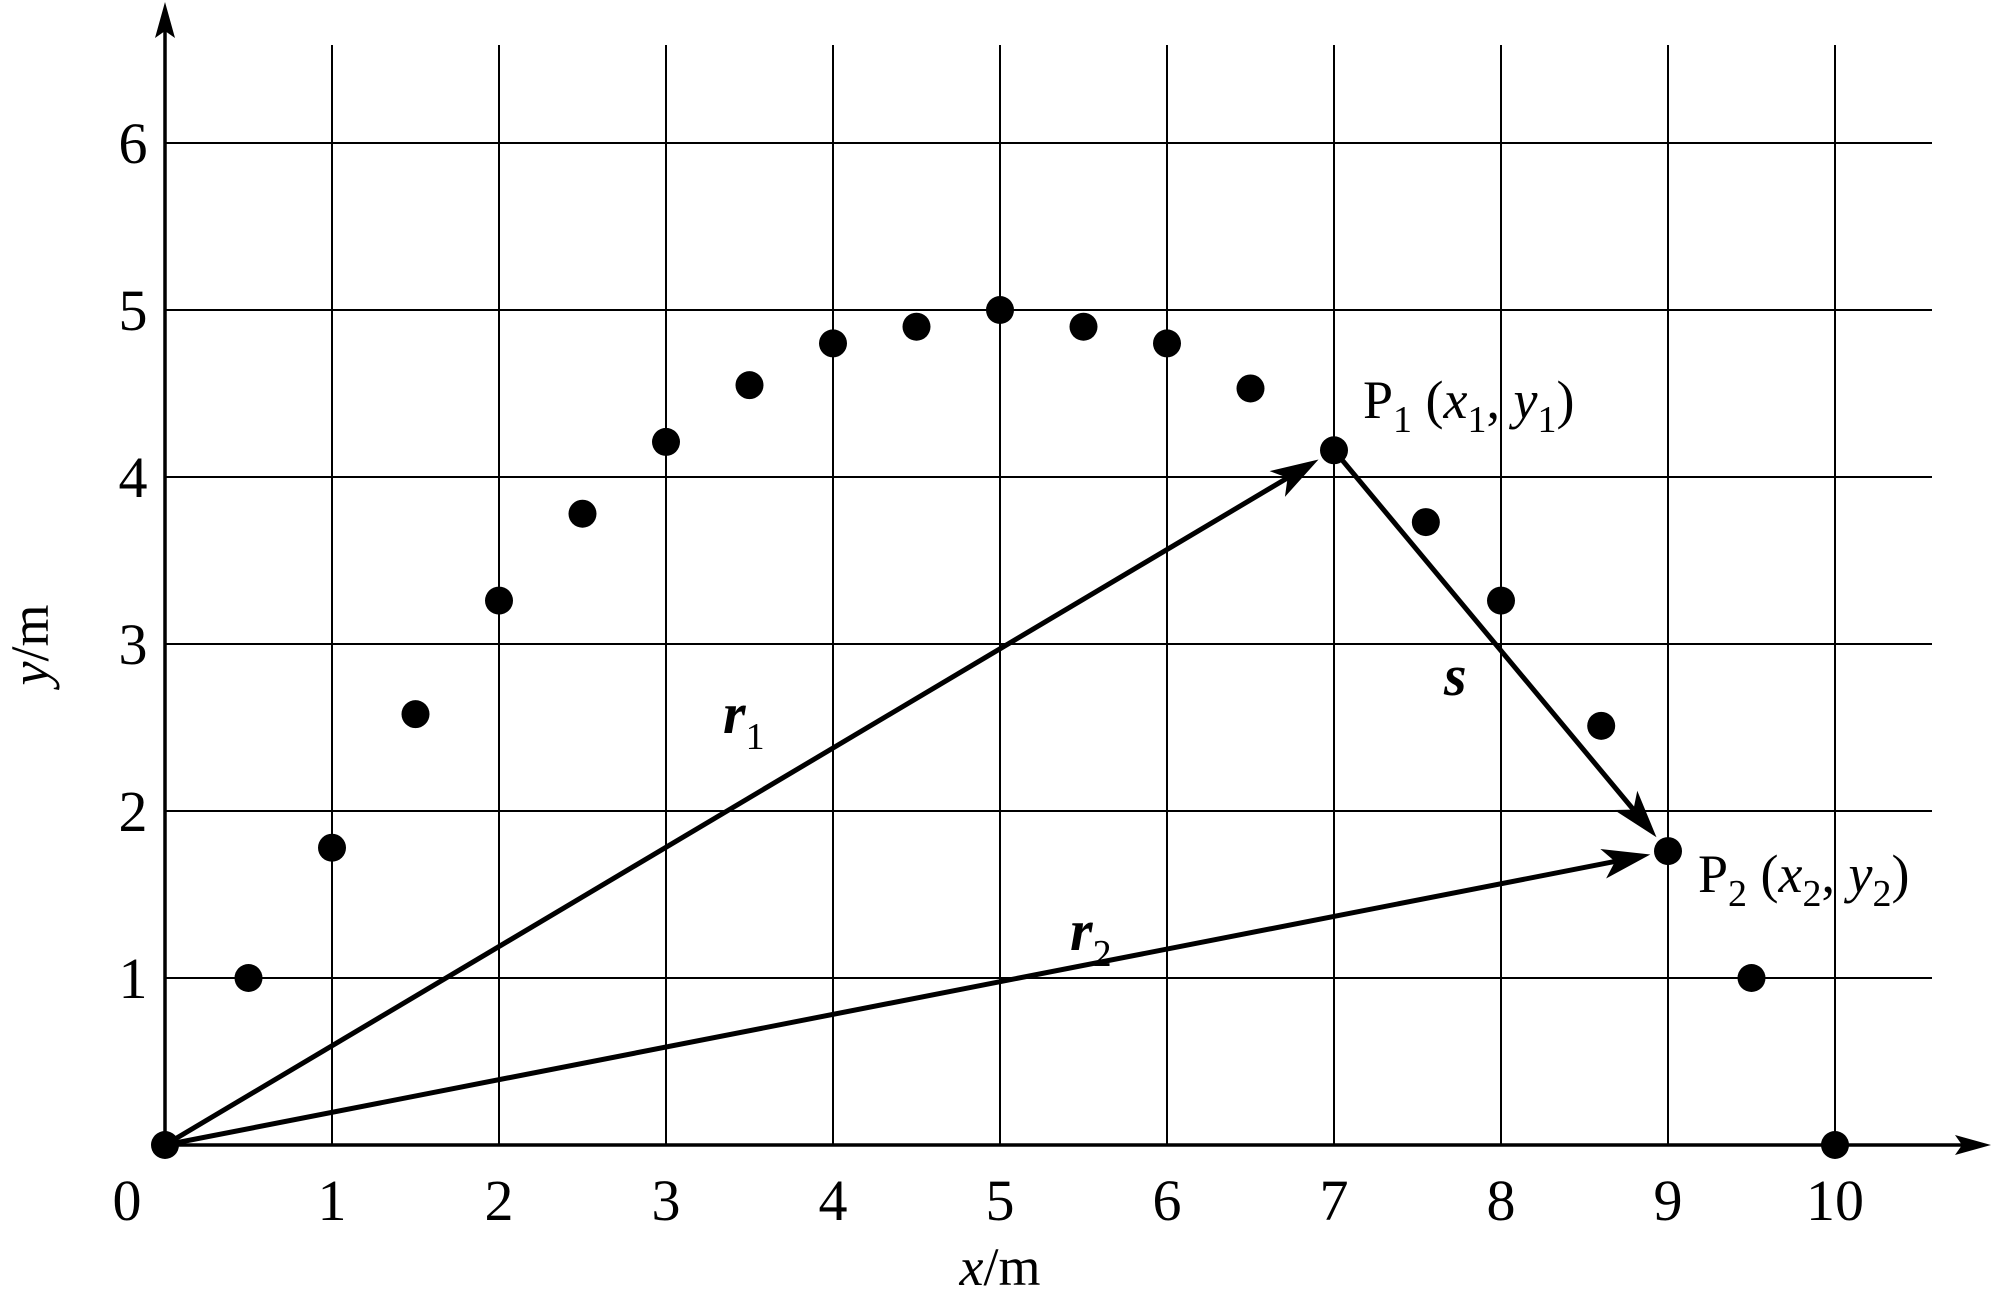 The width and height of the screenshot is (1991, 1294). What do you see at coordinates (1455, 400) in the screenshot?
I see `p1-xvar: x` at bounding box center [1455, 400].